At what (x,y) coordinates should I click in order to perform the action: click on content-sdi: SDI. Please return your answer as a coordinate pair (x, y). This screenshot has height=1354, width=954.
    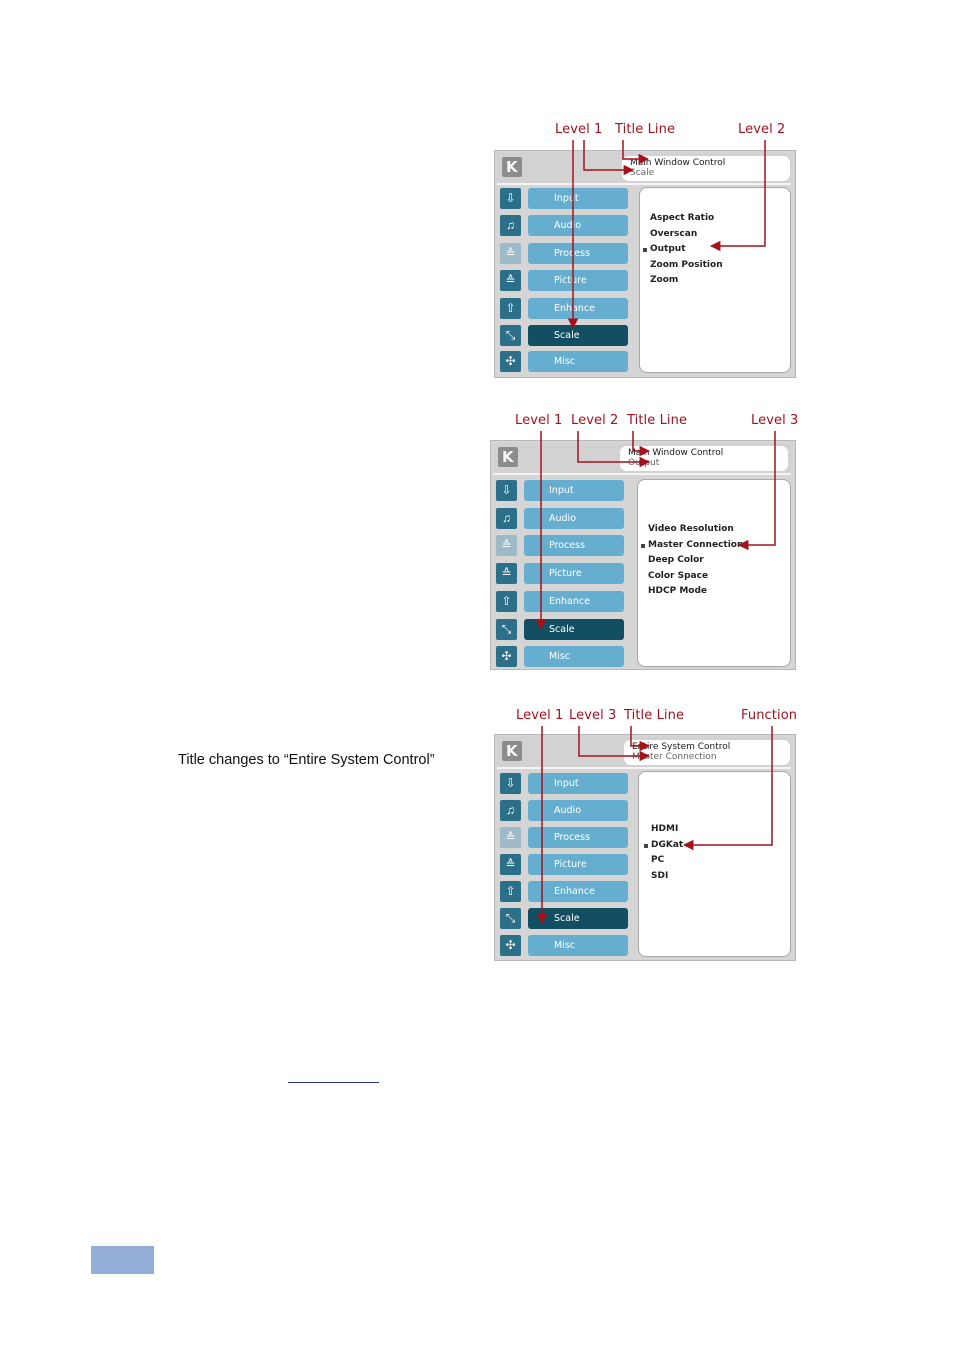
    Looking at the image, I should click on (660, 875).